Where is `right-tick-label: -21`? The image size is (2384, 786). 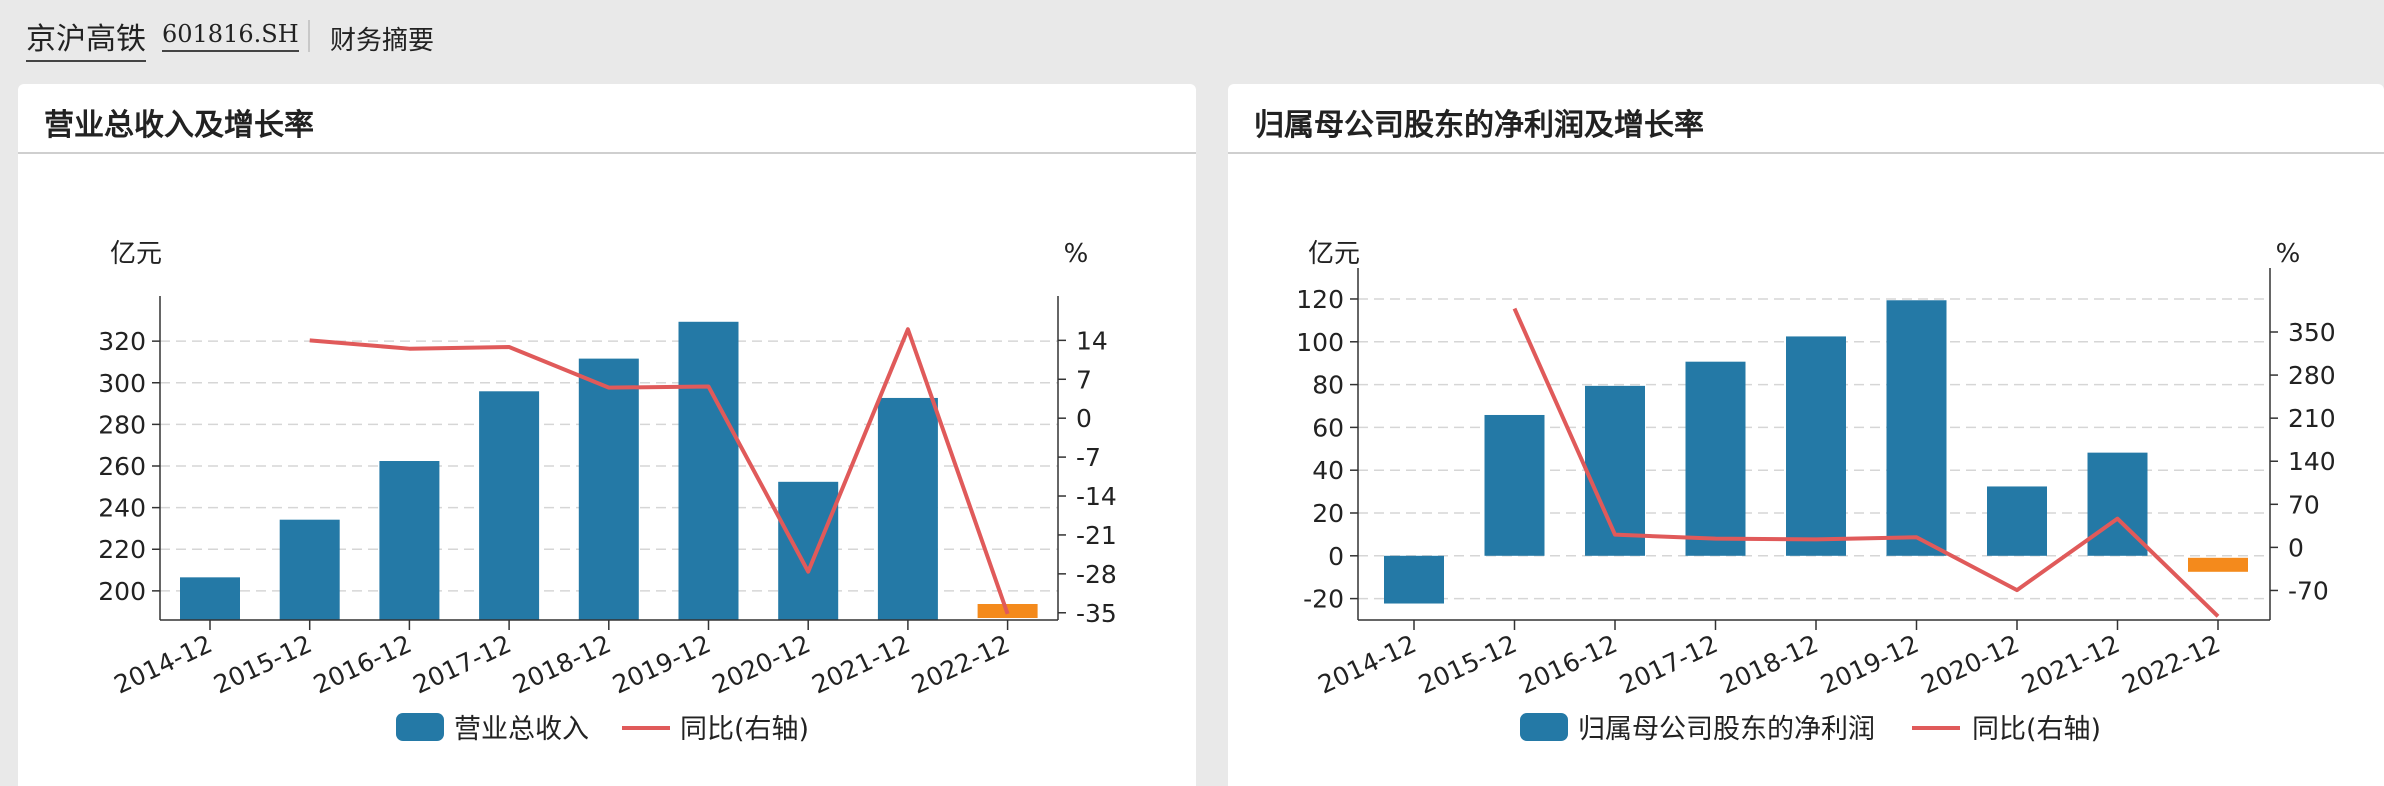
right-tick-label: -21 is located at coordinates (1096, 535).